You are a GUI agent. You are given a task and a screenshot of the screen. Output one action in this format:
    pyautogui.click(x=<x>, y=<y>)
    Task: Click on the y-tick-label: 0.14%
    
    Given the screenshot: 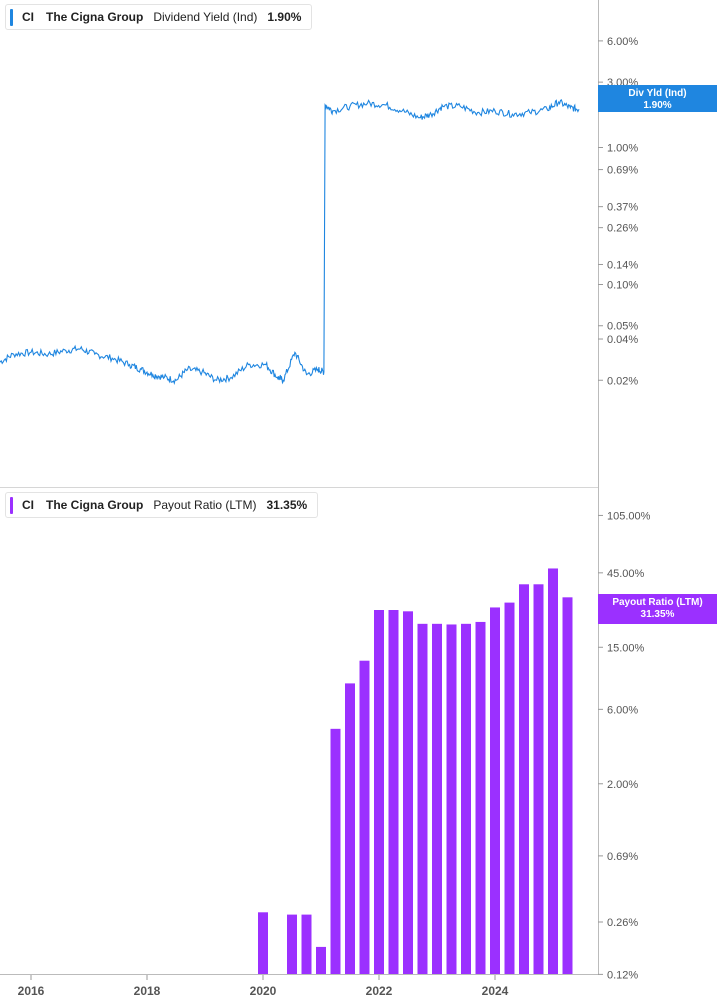 What is the action you would take?
    pyautogui.click(x=622, y=265)
    